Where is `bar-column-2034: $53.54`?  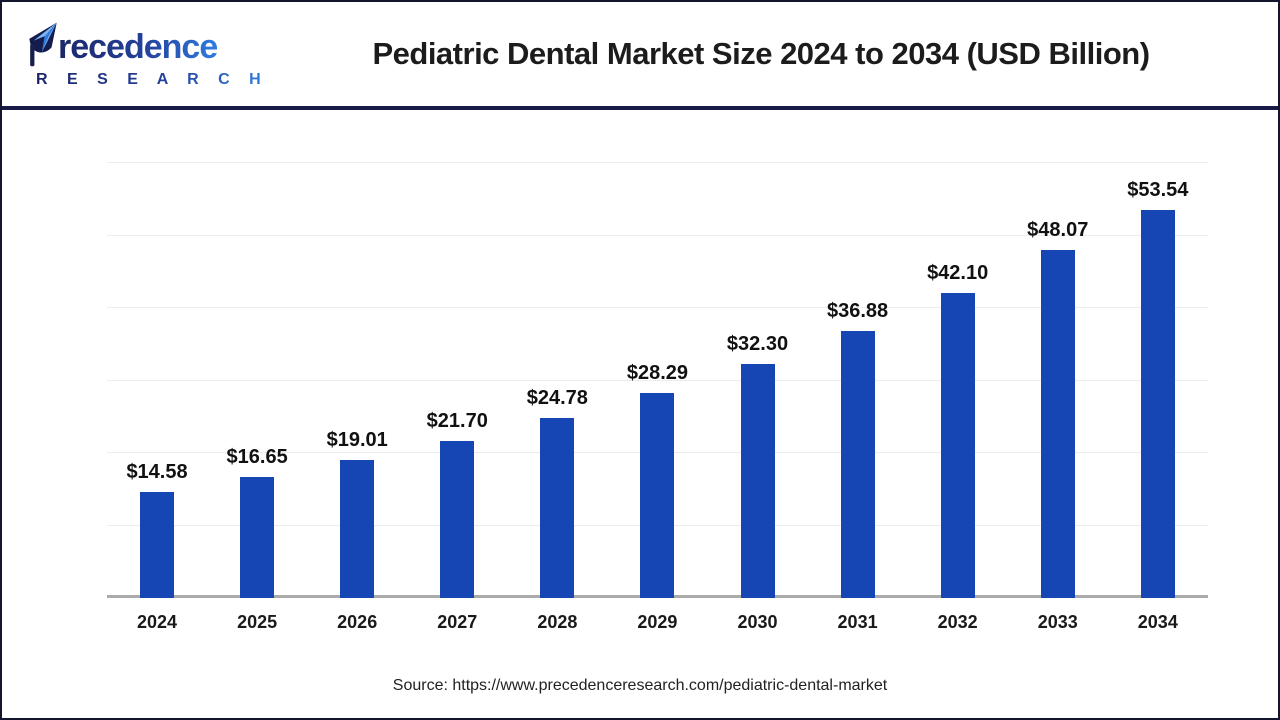
bar-column-2034: $53.54 is located at coordinates (1158, 380).